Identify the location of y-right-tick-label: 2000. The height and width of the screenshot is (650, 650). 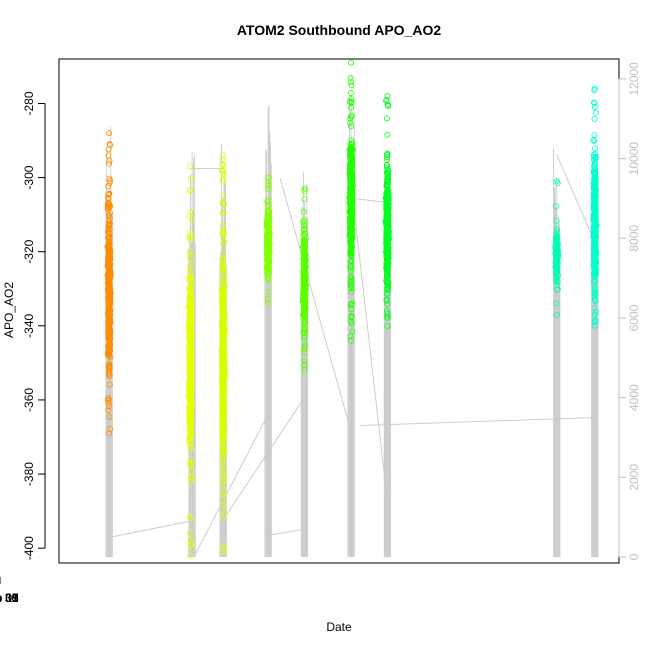
(634, 477).